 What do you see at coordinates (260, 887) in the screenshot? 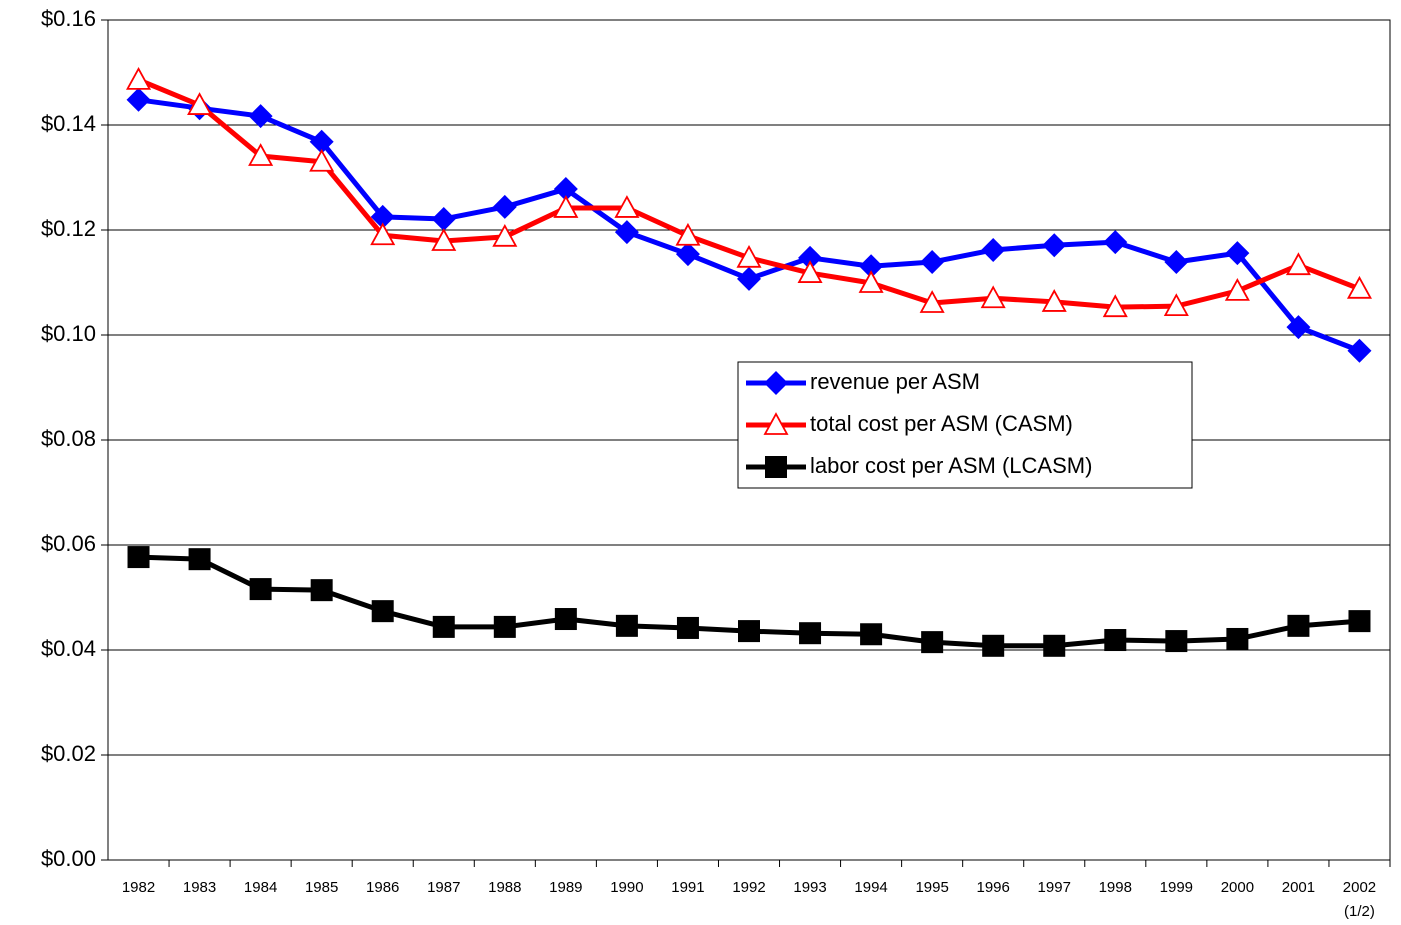
I see `x-tick-label: 1984` at bounding box center [260, 887].